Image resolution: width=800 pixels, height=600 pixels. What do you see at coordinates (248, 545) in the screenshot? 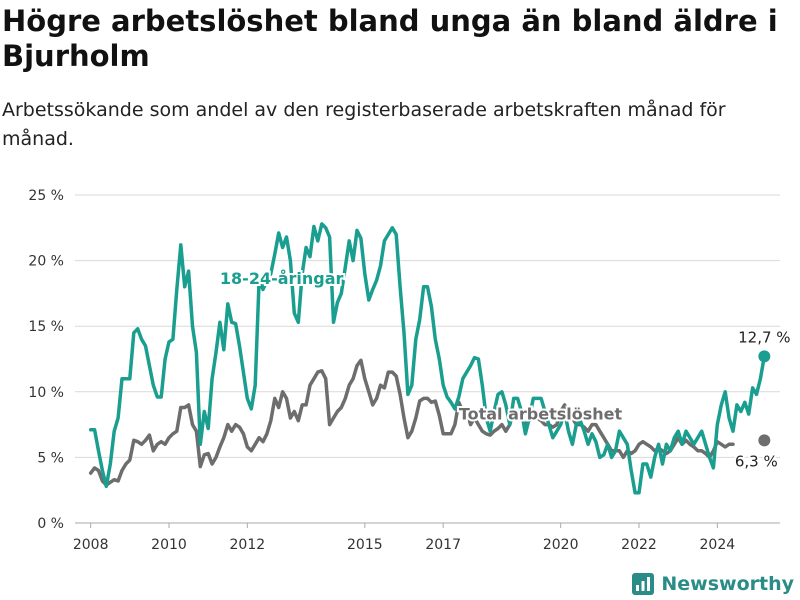
I see `x-tick-label: 2012` at bounding box center [248, 545].